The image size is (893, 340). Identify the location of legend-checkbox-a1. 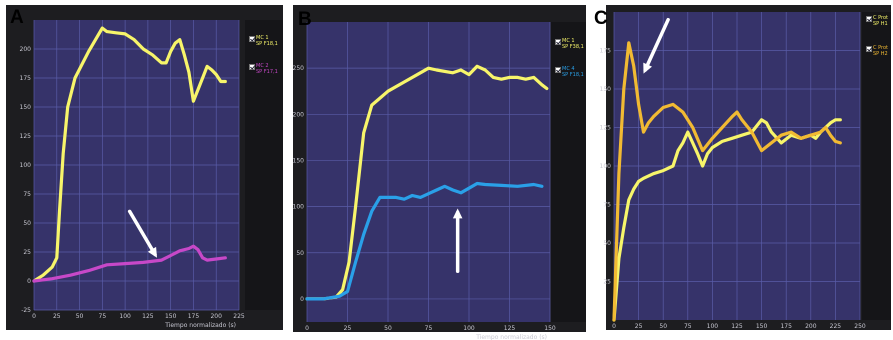
(252, 39).